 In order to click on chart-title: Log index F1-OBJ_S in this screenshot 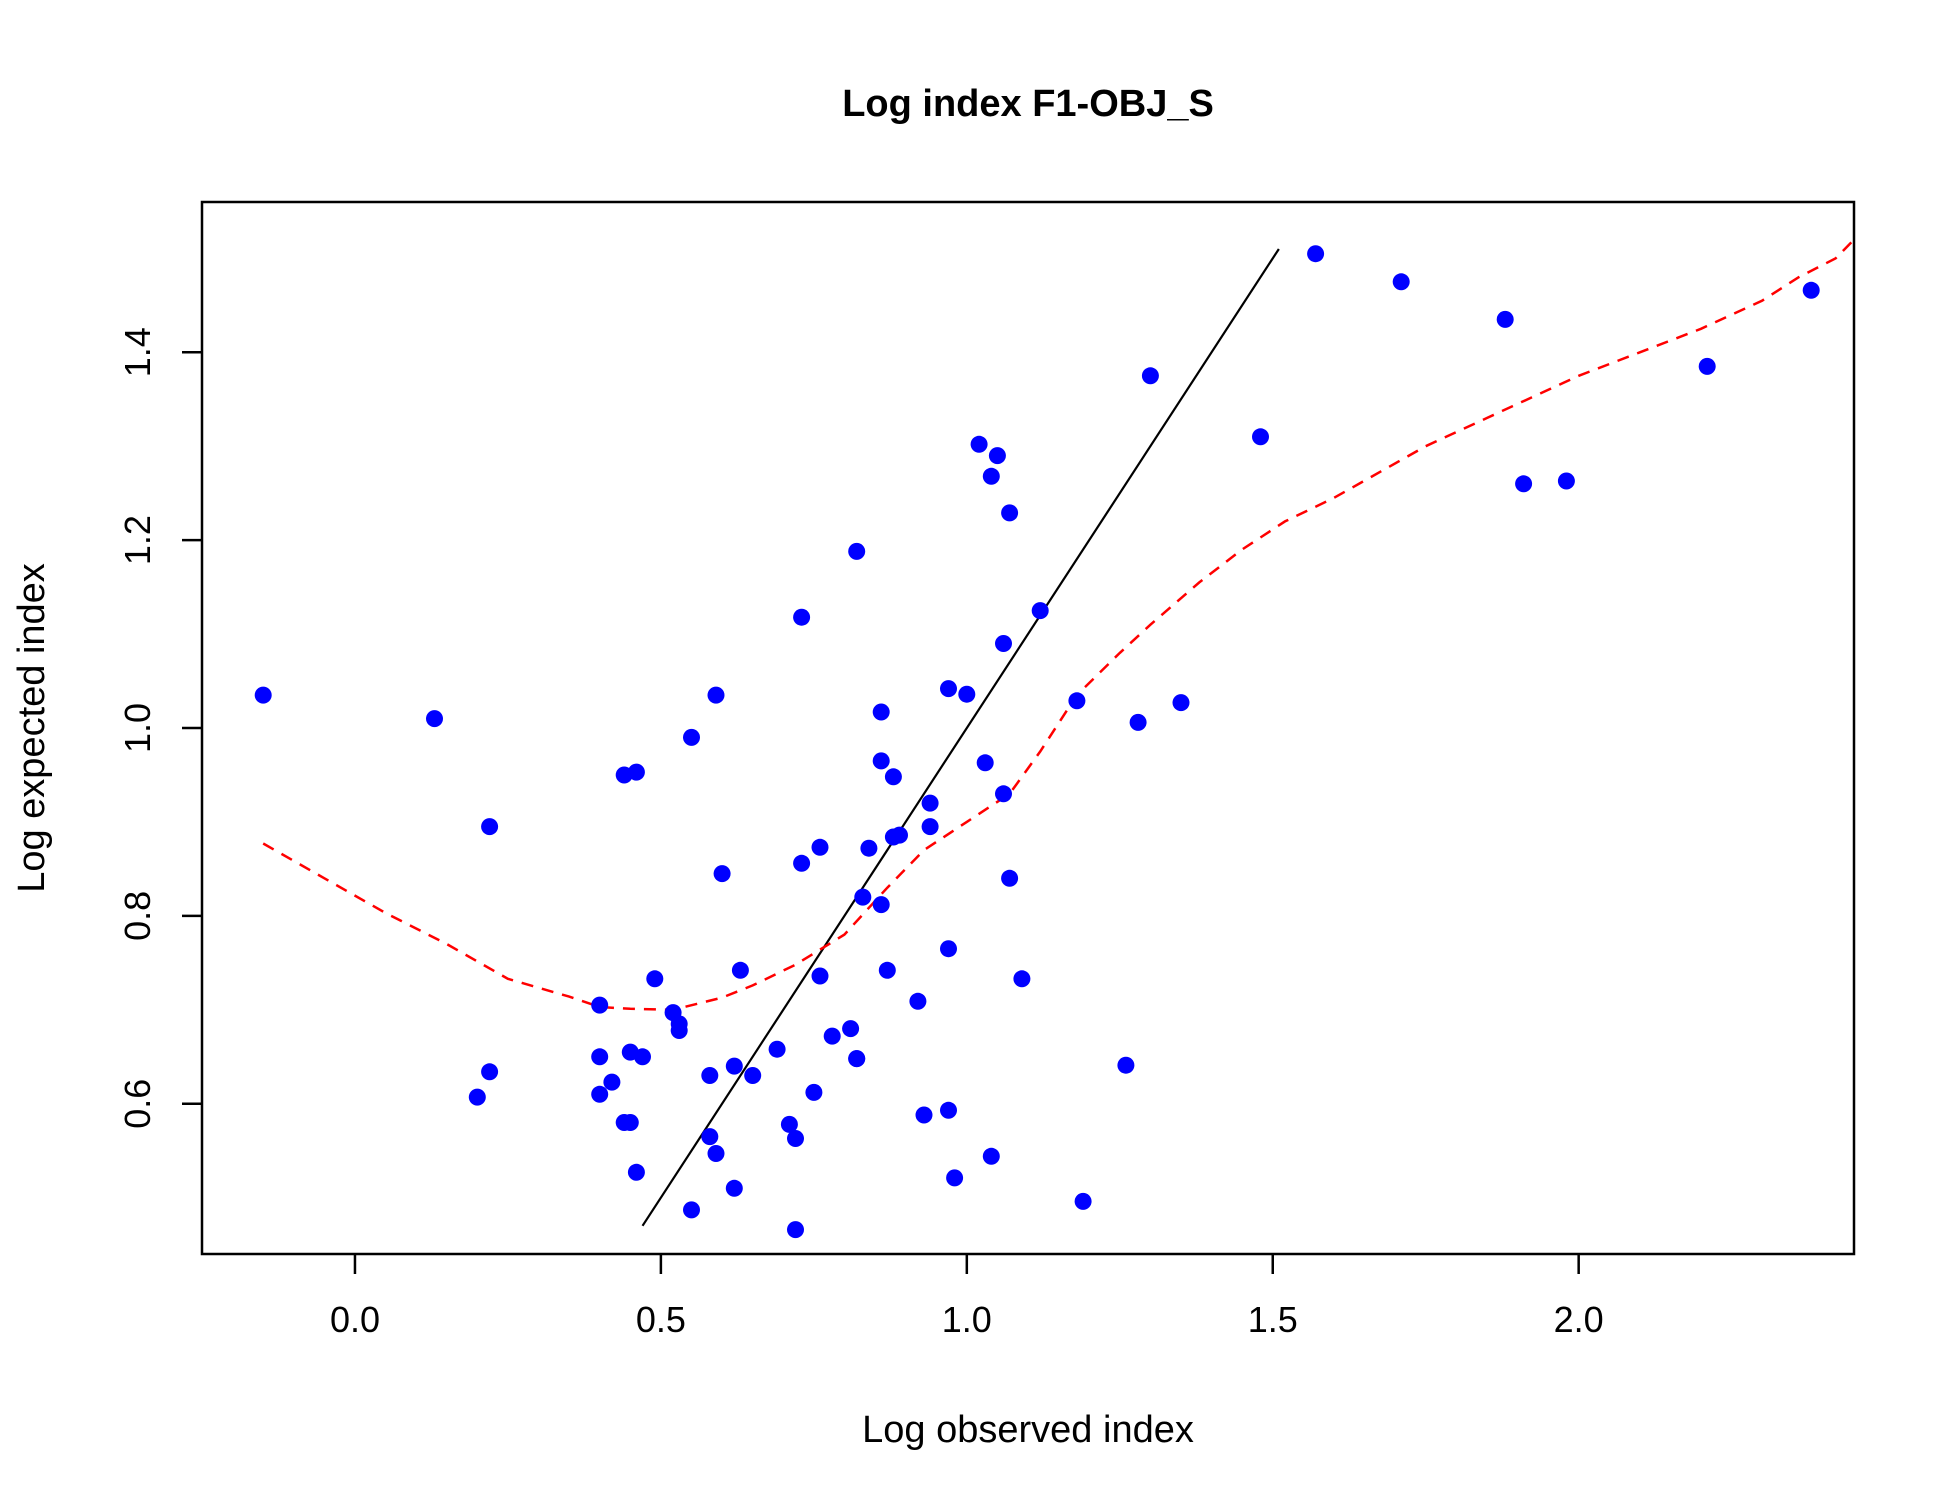, I will do `click(1028, 104)`.